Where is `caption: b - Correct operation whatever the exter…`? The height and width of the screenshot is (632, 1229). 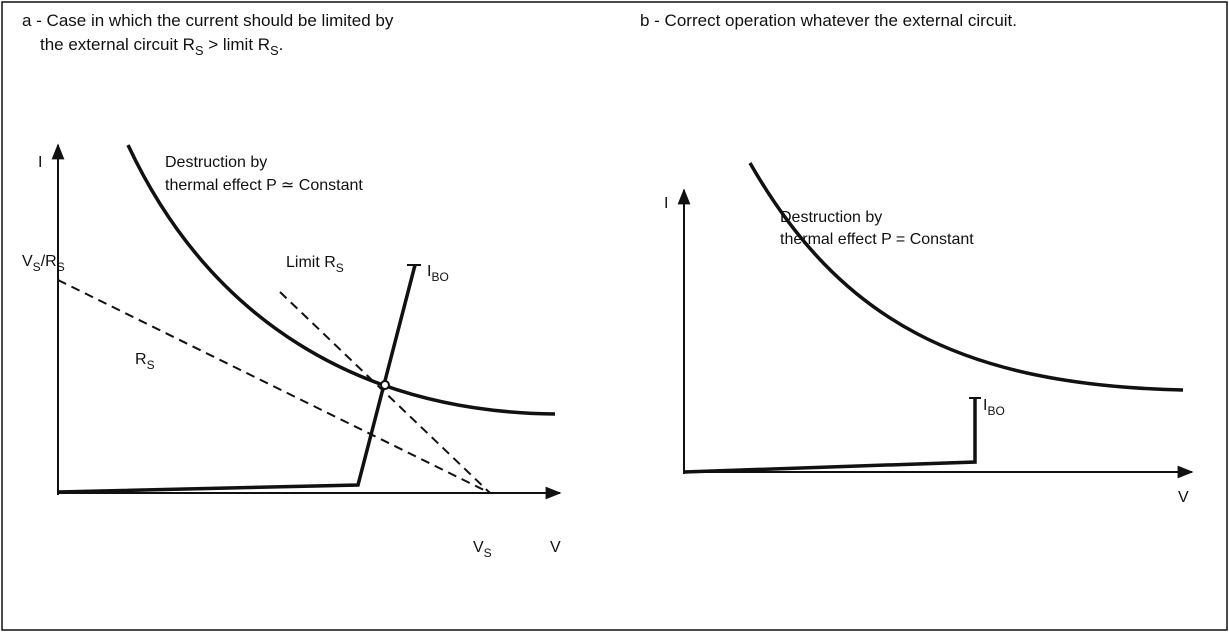
caption: b - Correct operation whatever the exter… is located at coordinates (828, 20).